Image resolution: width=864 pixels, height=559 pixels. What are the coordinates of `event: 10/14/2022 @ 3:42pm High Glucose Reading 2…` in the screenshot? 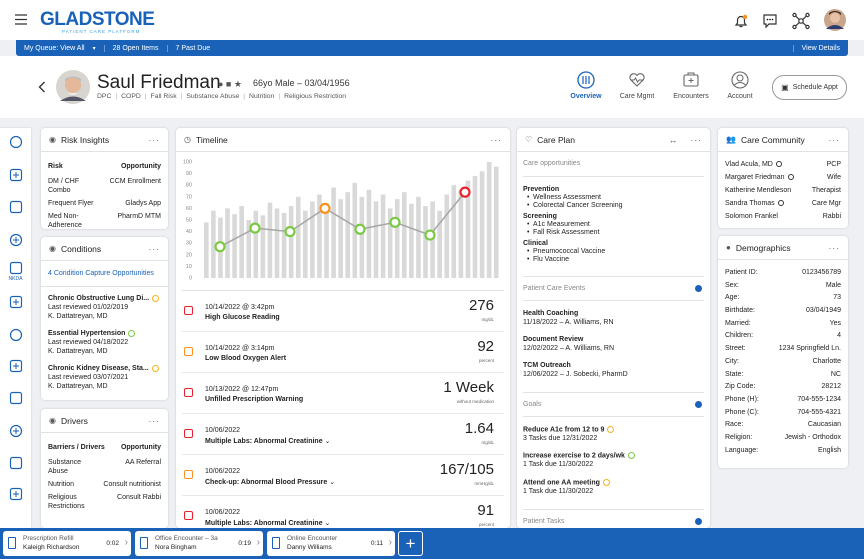 It's located at (343, 311).